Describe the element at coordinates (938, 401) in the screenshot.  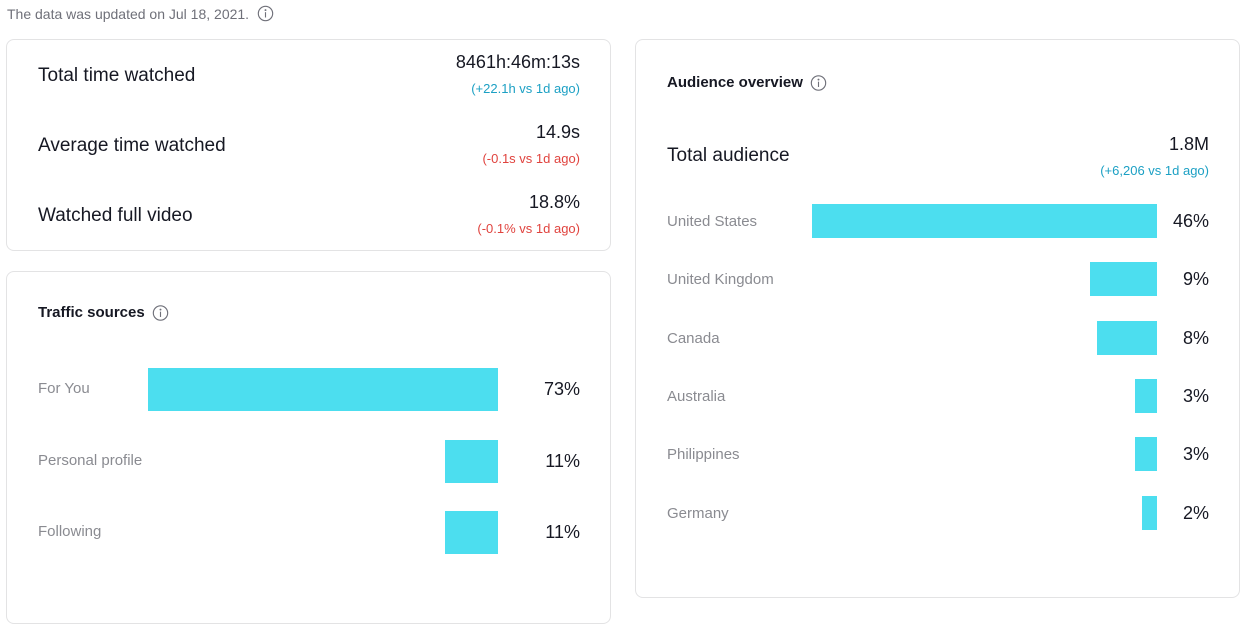
I see `country-row: Australia 3%` at that location.